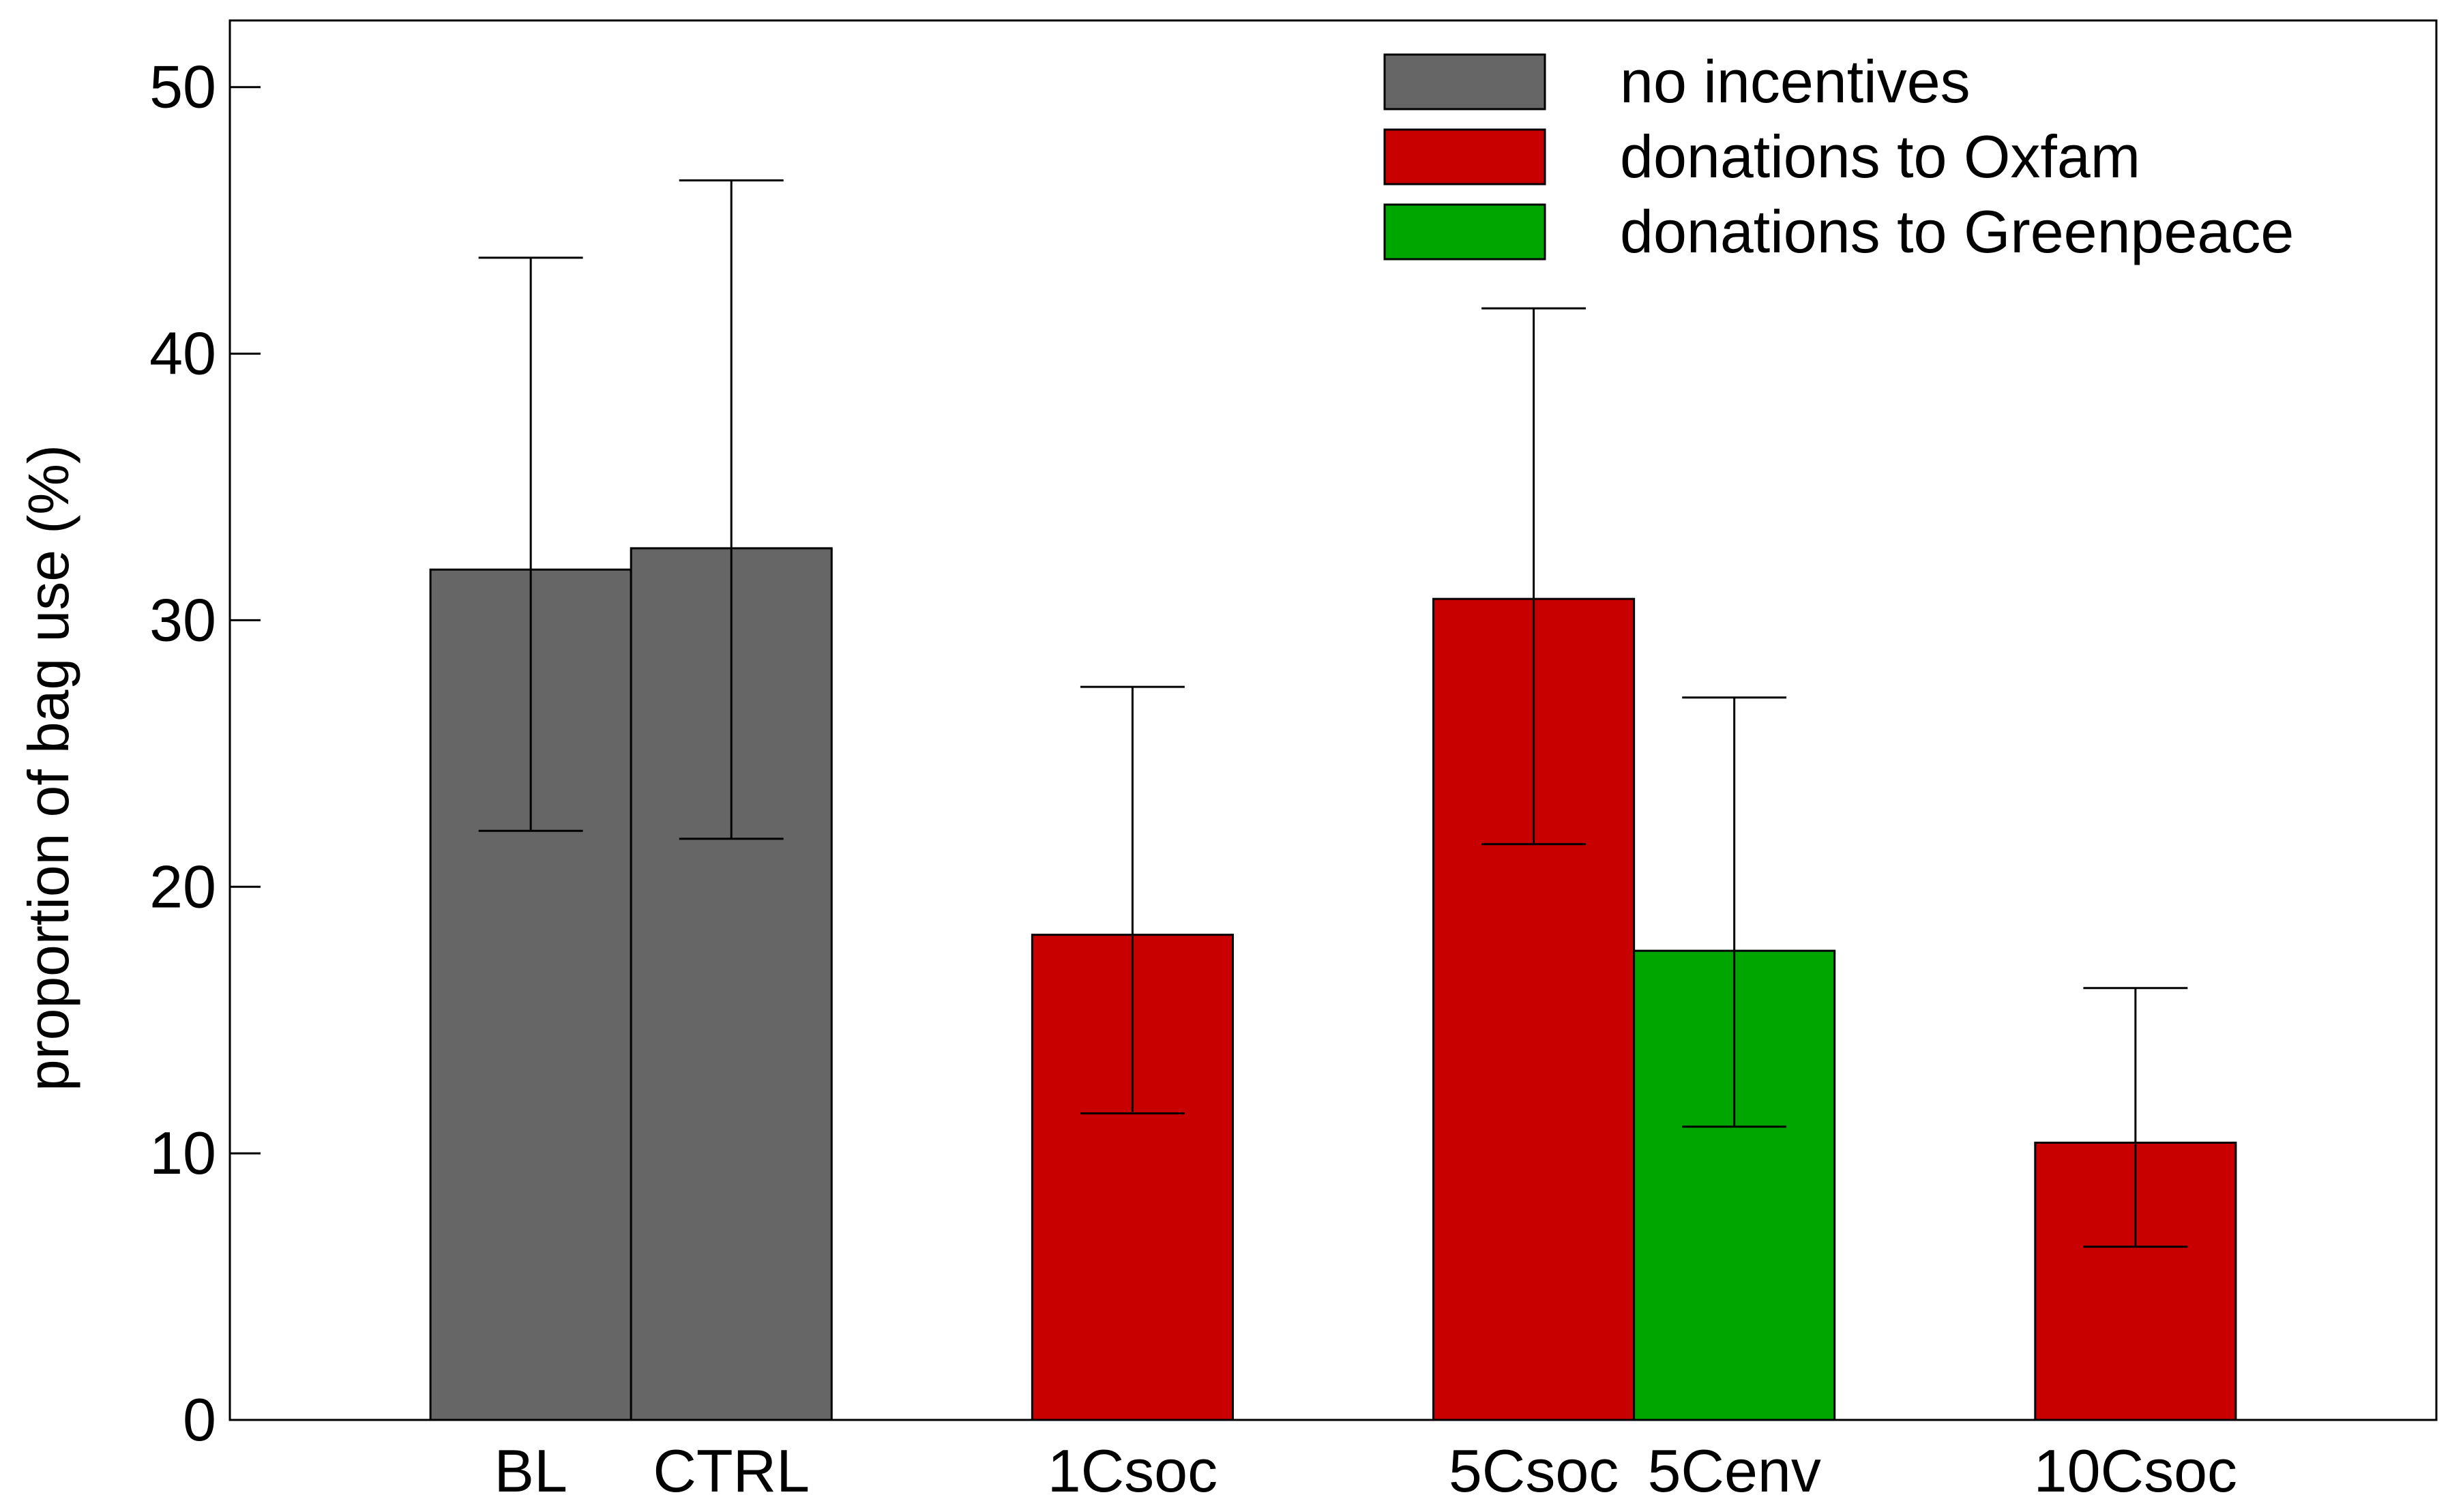  Describe the element at coordinates (1734, 1185) in the screenshot. I see `bar-5cenv` at that location.